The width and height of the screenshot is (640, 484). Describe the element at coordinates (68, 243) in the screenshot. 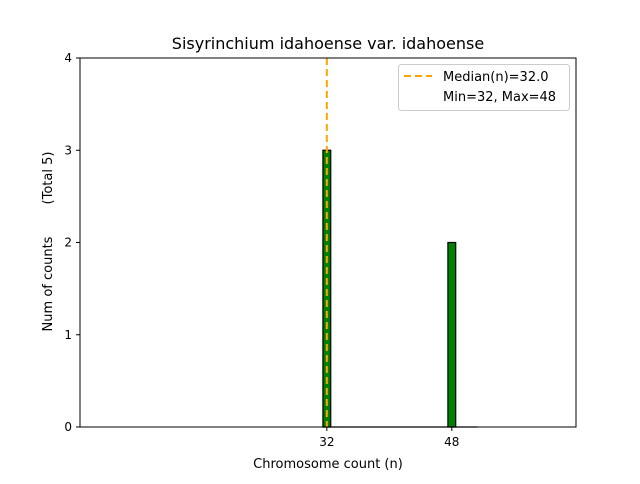

I see `y-tick-label: 2` at that location.